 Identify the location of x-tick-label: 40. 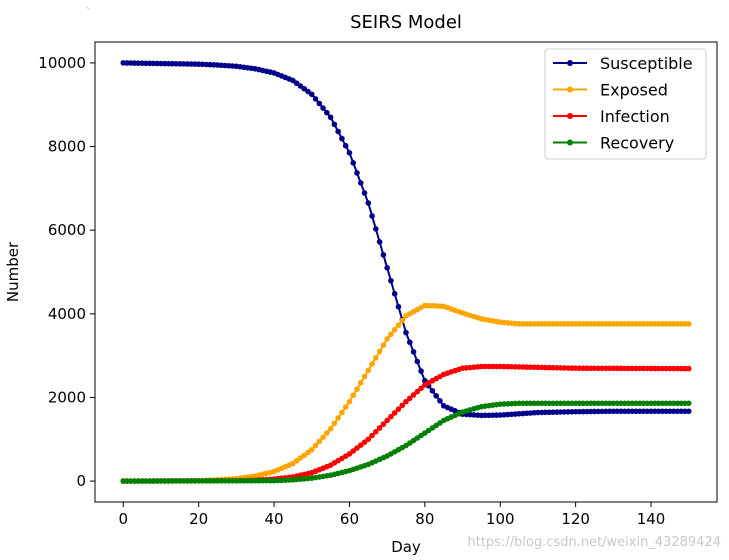
(274, 519).